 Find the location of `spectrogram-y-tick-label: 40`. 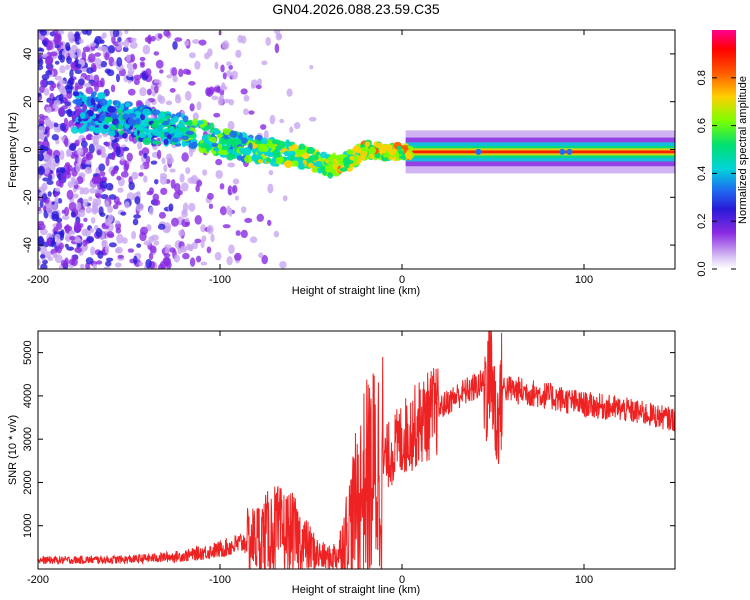

spectrogram-y-tick-label: 40 is located at coordinates (28, 54).